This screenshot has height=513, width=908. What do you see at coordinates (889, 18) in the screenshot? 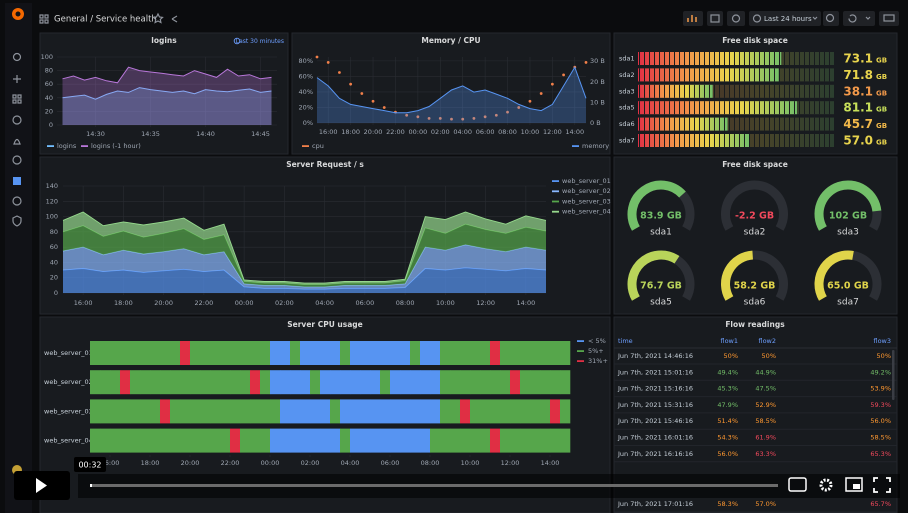
I see `tv-mode-button` at bounding box center [889, 18].